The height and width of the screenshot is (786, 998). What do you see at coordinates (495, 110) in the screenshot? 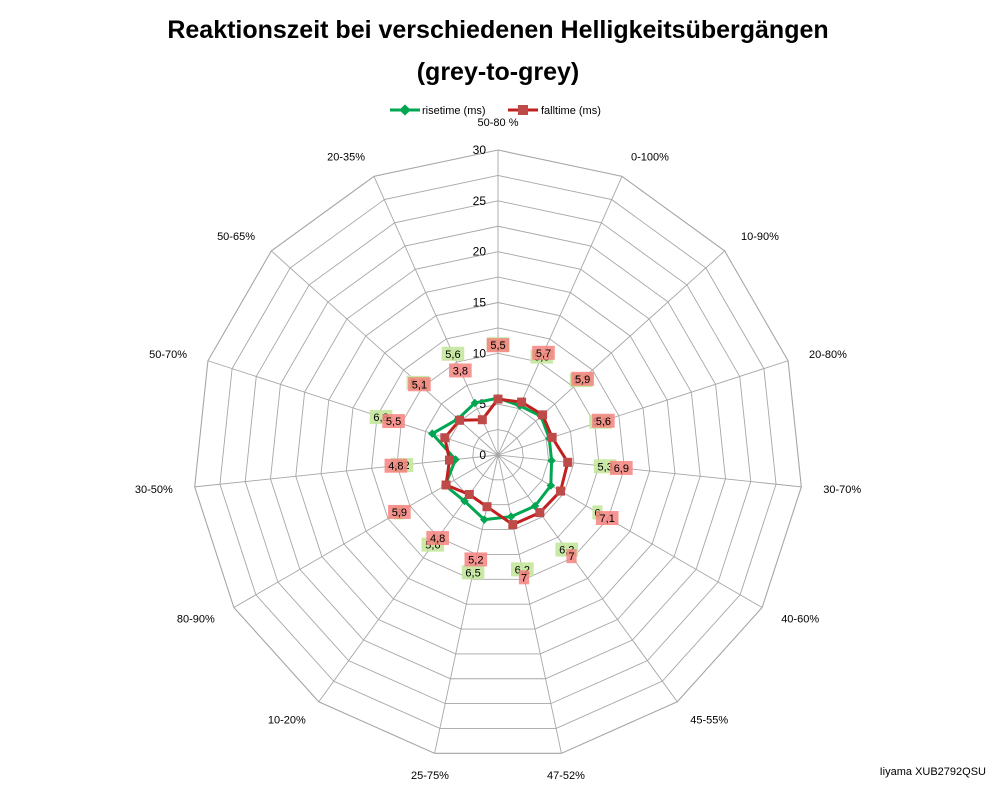
I see `legend: risetime (ms) falltime (ms)` at bounding box center [495, 110].